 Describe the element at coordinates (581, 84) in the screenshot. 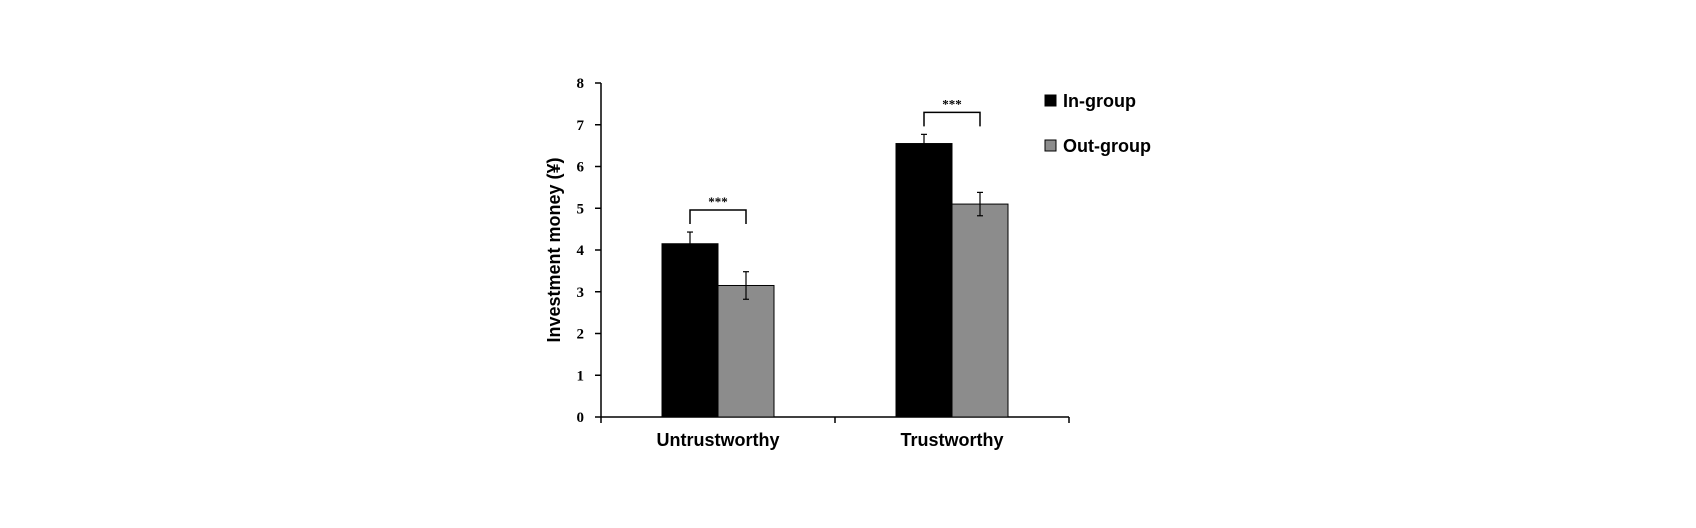

I see `y-tick-label: 8` at that location.